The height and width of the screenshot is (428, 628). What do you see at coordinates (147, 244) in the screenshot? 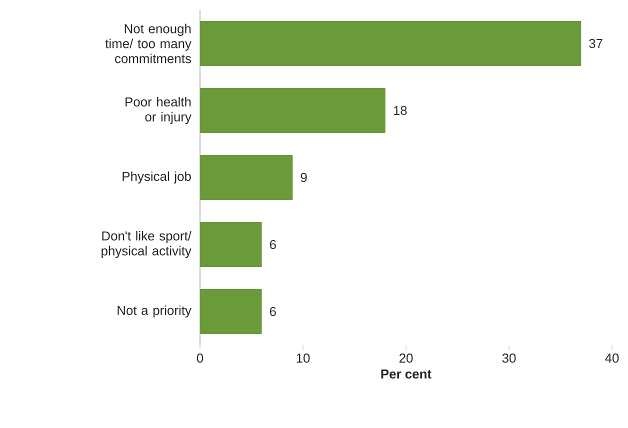
I see `y-tick-label: Don't like sport/ physical activity` at bounding box center [147, 244].